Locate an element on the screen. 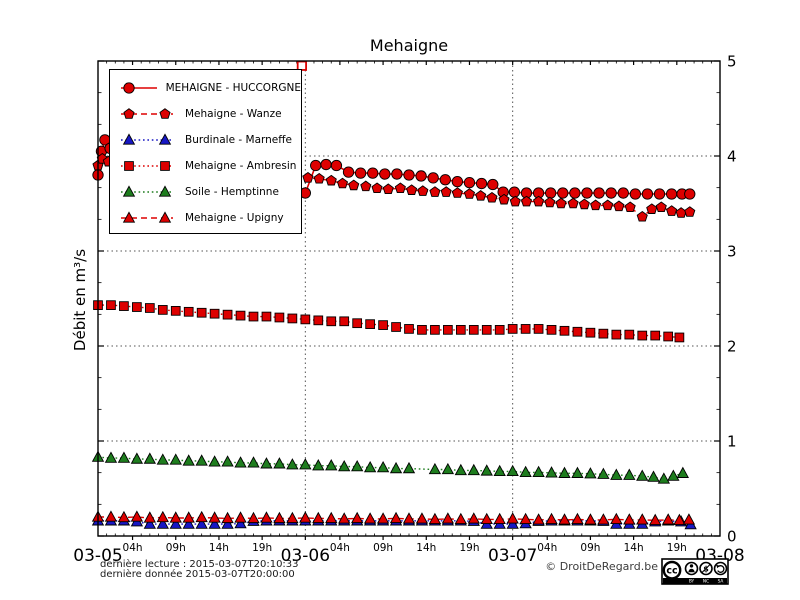 The width and height of the screenshot is (800, 600). legend-item: Mehaigne - Ambresin is located at coordinates (205, 166).